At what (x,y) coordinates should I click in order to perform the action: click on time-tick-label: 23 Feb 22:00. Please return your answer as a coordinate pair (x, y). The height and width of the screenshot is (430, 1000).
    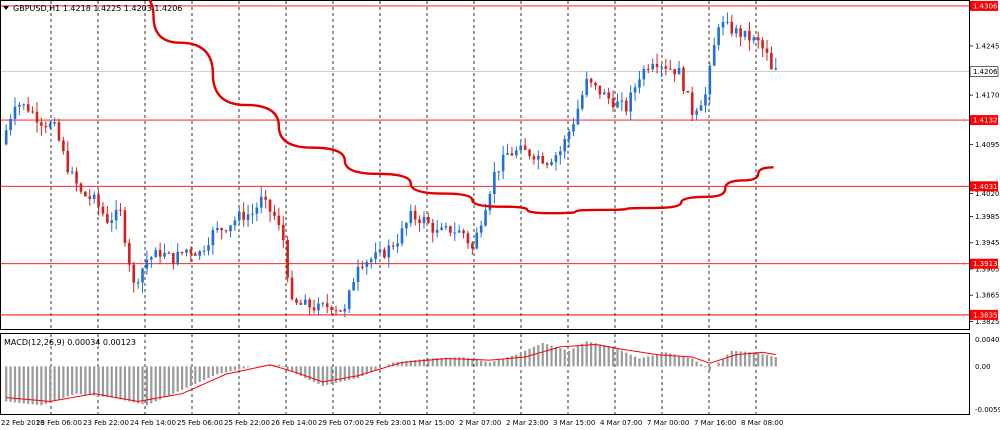
    Looking at the image, I should click on (106, 423).